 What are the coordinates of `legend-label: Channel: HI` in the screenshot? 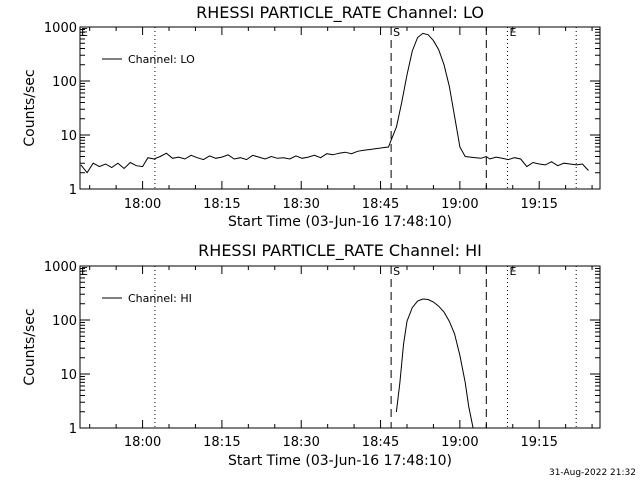 It's located at (160, 298).